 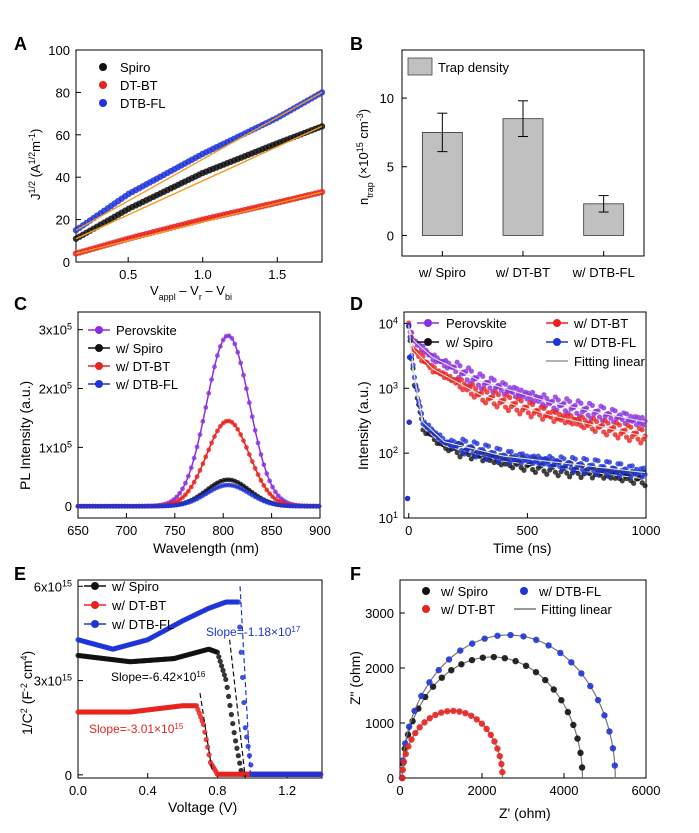 What do you see at coordinates (59, 50) in the screenshot?
I see `y-tick-label: 100` at bounding box center [59, 50].